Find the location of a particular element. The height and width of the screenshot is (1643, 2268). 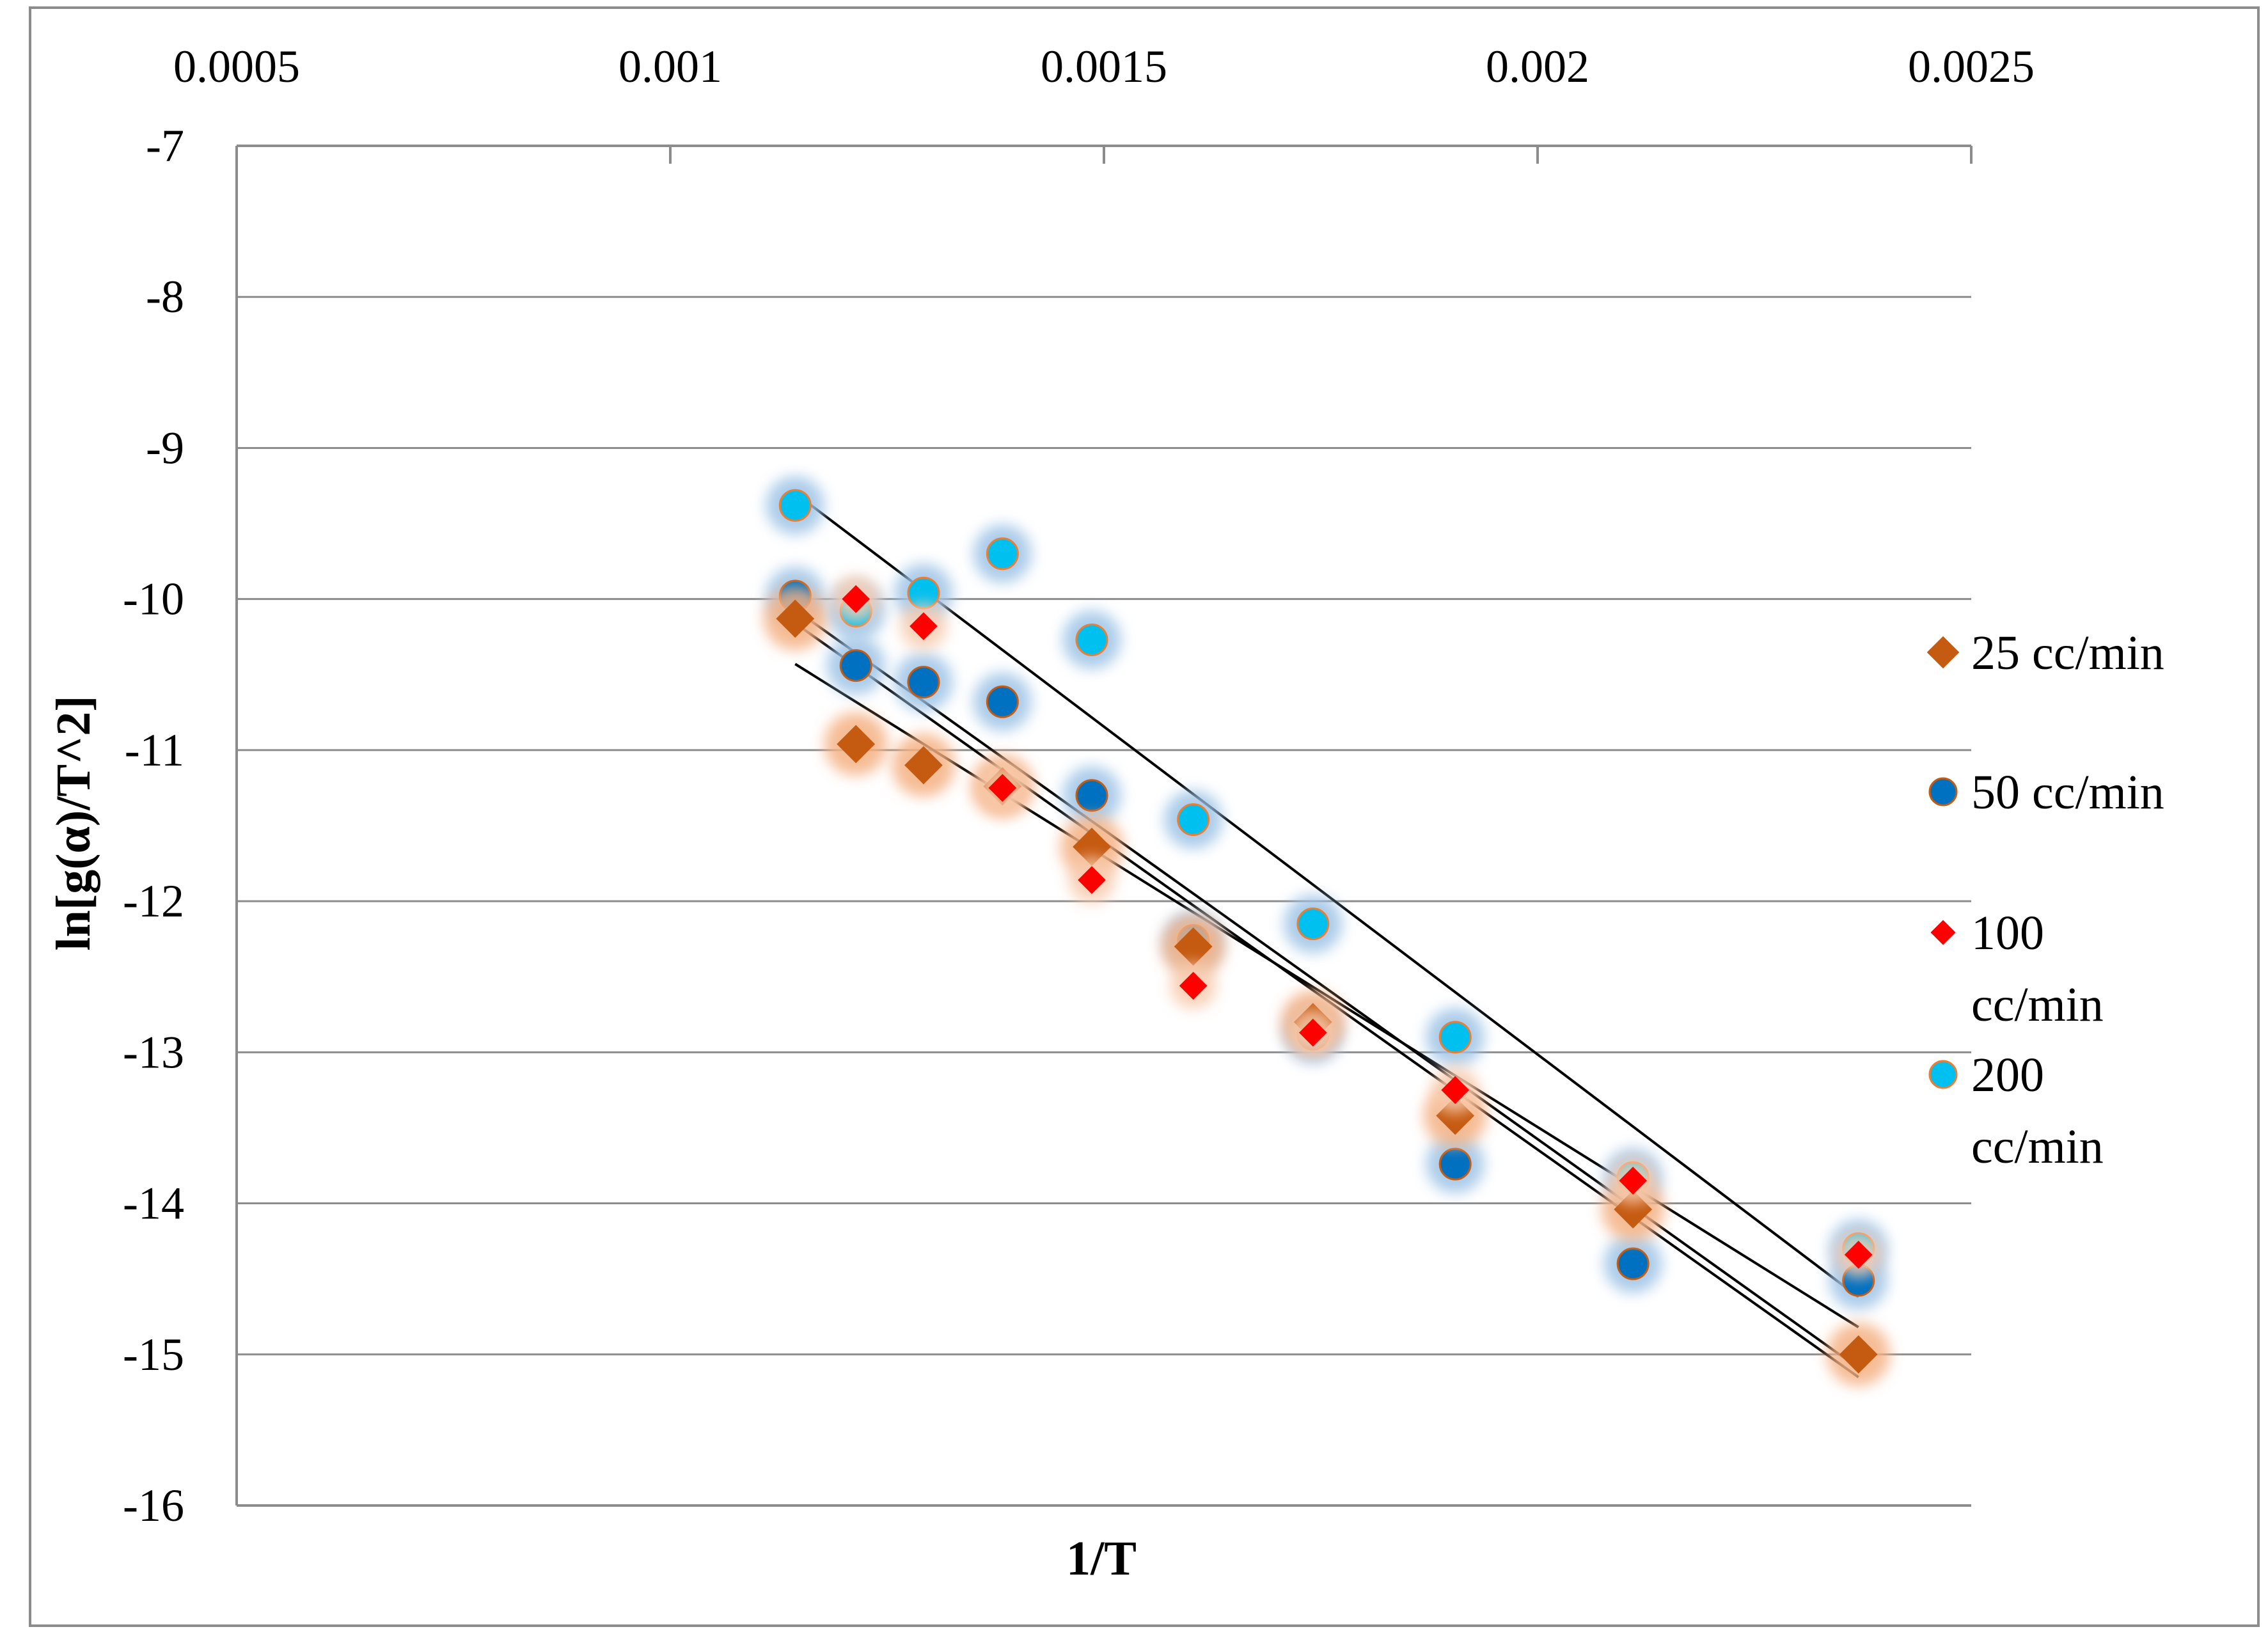

x-axis-title: 1/T is located at coordinates (1101, 1558).